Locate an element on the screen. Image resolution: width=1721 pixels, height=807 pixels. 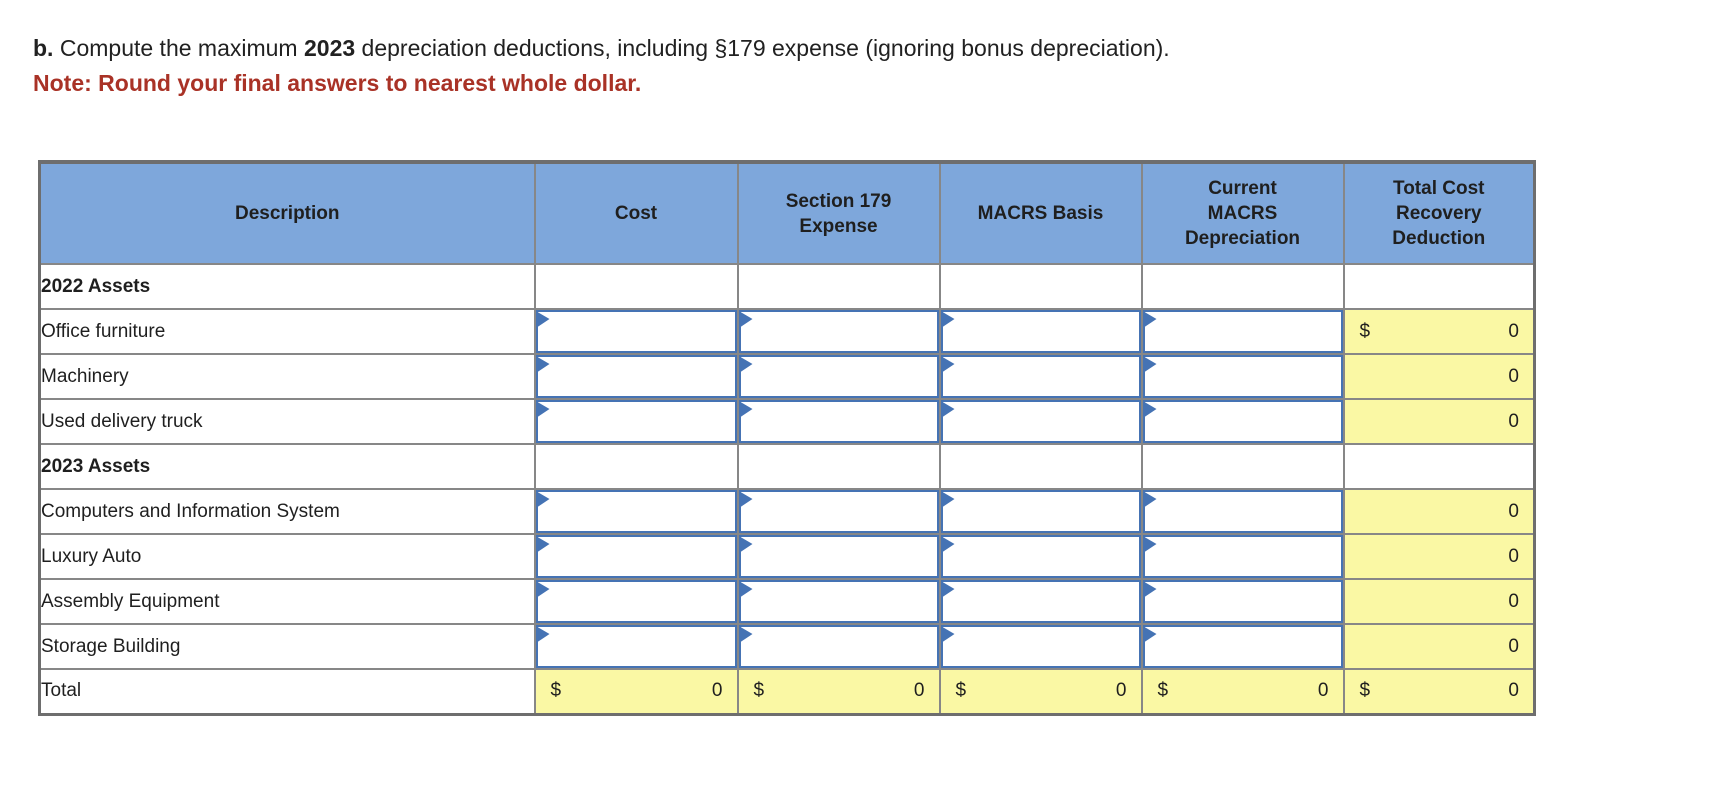
header-total-cost-recovery-deduction: Total Cost Recovery Deduction is located at coordinates (1439, 213).